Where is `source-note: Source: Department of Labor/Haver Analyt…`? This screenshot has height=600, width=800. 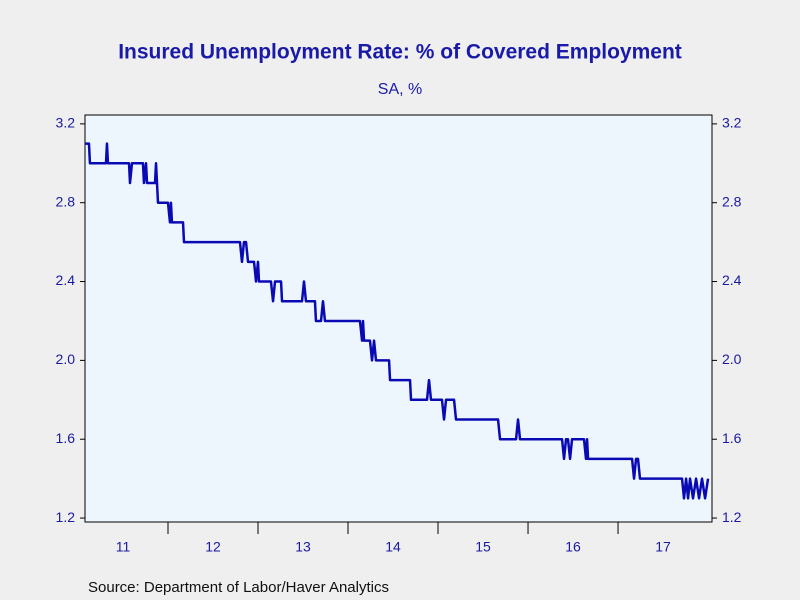
source-note: Source: Department of Labor/Haver Analyt… is located at coordinates (238, 587).